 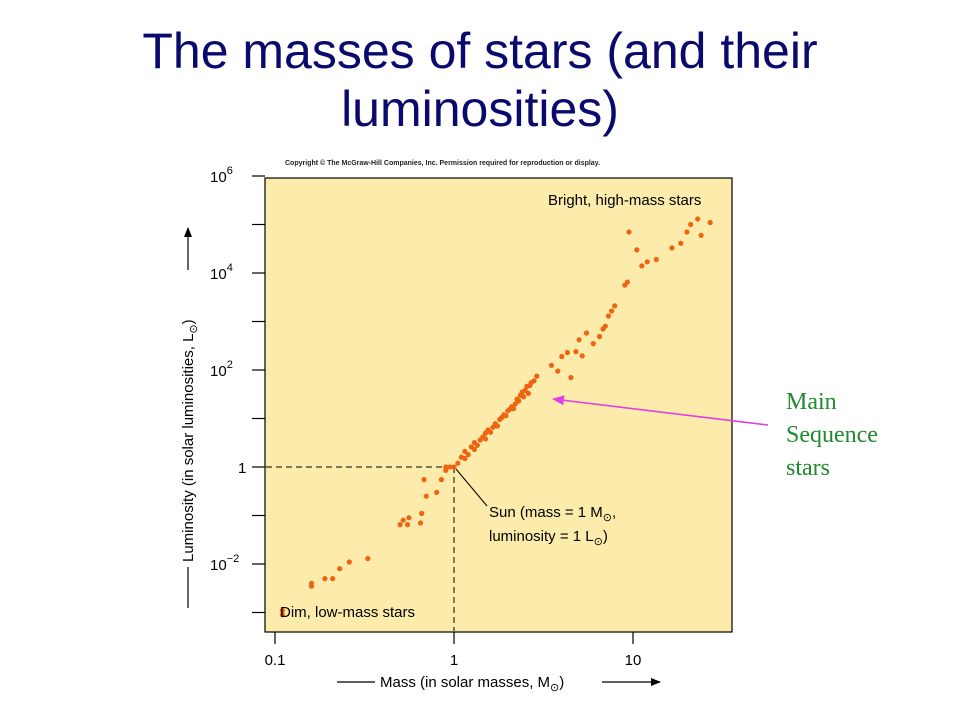 What do you see at coordinates (221, 175) in the screenshot?
I see `y-tick-label: 10⁶` at bounding box center [221, 175].